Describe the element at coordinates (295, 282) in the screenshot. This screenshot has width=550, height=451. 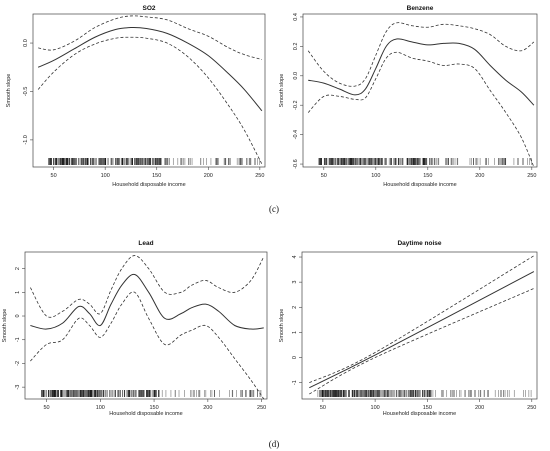
I see `y-tick-label-3: 3` at that location.